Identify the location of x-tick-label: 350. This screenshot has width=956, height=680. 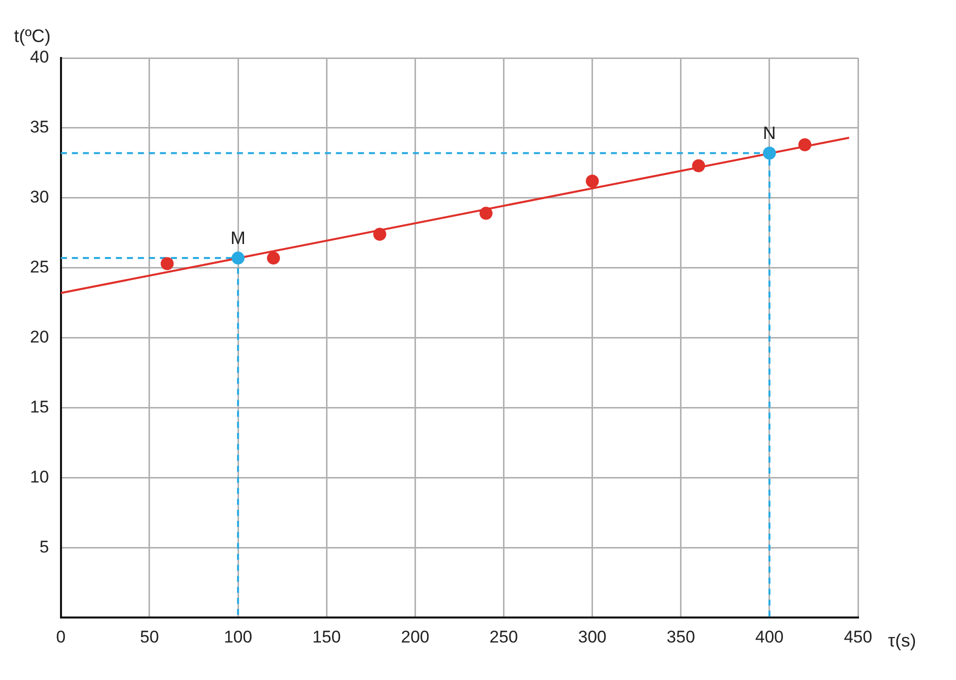
(681, 636).